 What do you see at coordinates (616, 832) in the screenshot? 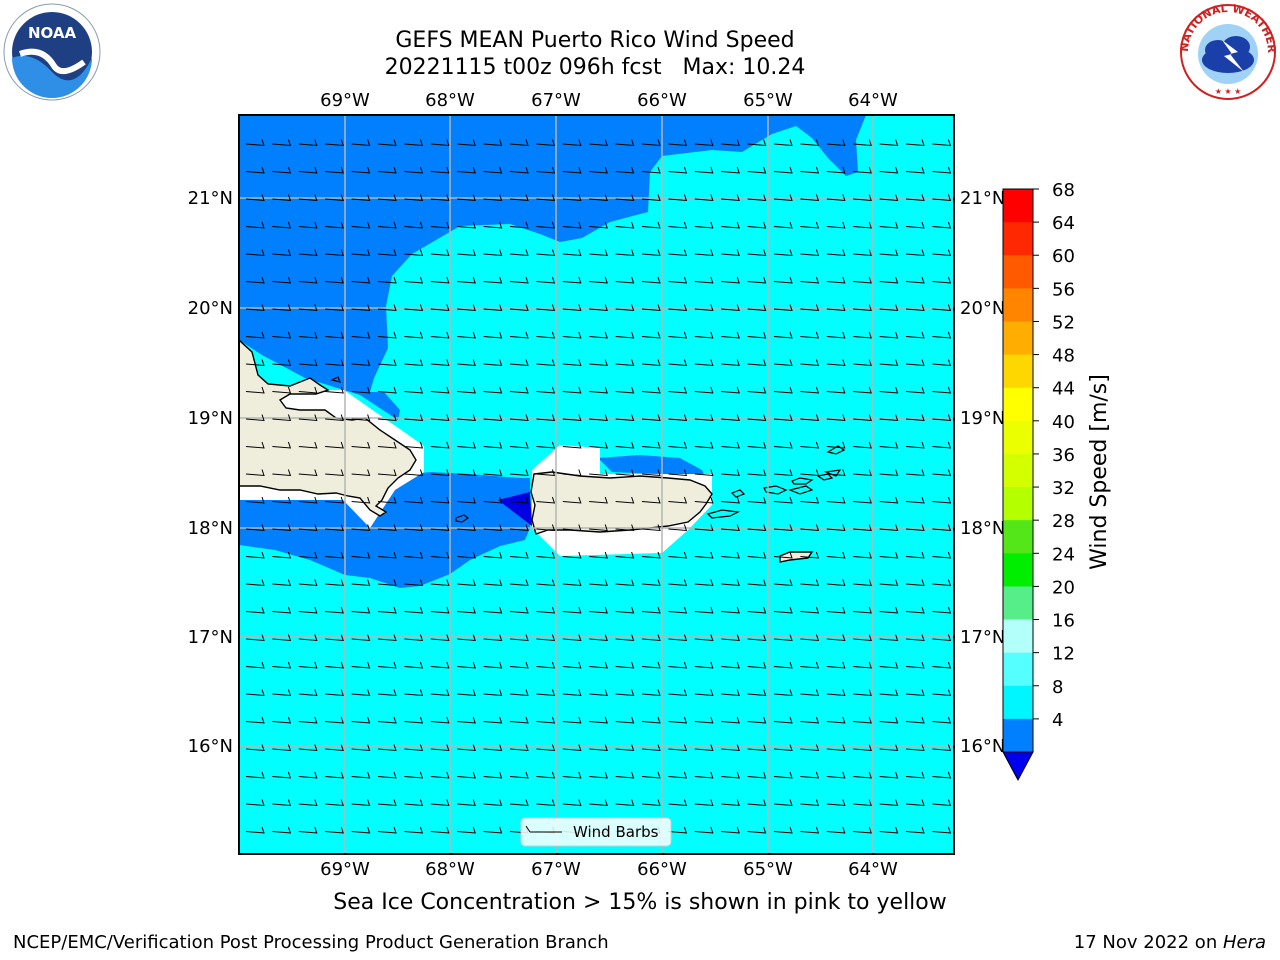
I see `legend-label: Wind Barbs` at bounding box center [616, 832].